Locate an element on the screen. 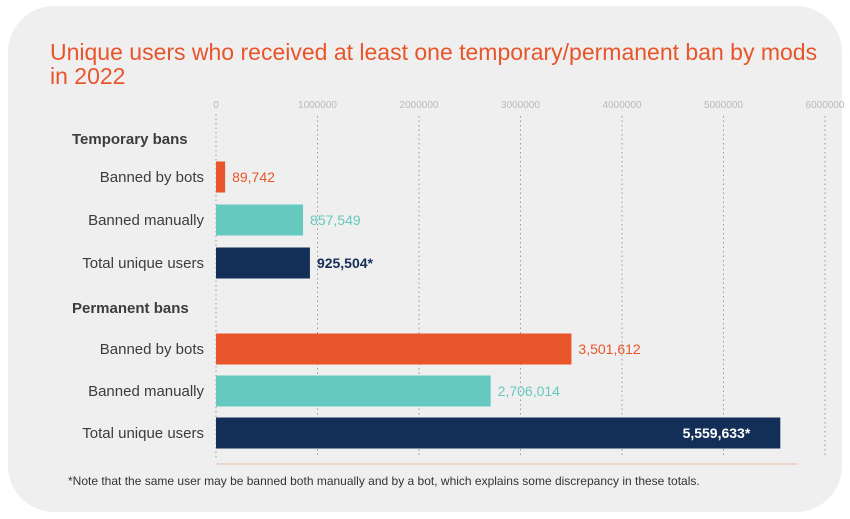 Image resolution: width=850 pixels, height=519 pixels. x-tick-label: 3000000 is located at coordinates (520, 105).